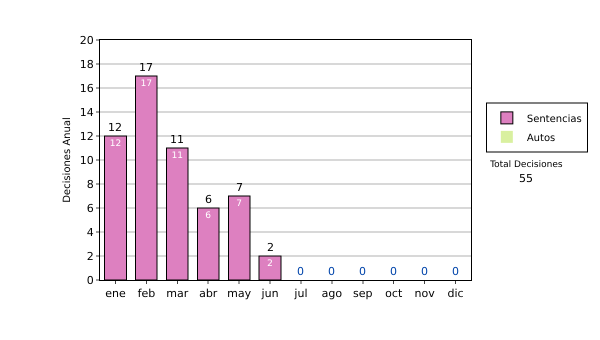 The width and height of the screenshot is (600, 340). Describe the element at coordinates (455, 293) in the screenshot. I see `x-tick-label: dic` at that location.